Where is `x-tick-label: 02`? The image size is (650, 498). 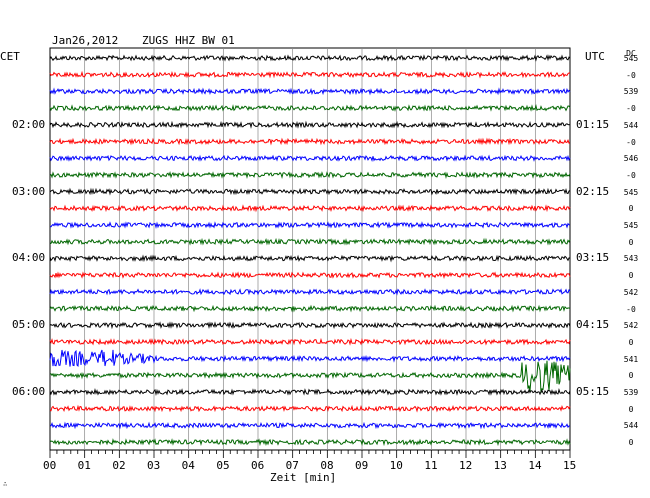 x-tick-label: 02 is located at coordinates (119, 465).